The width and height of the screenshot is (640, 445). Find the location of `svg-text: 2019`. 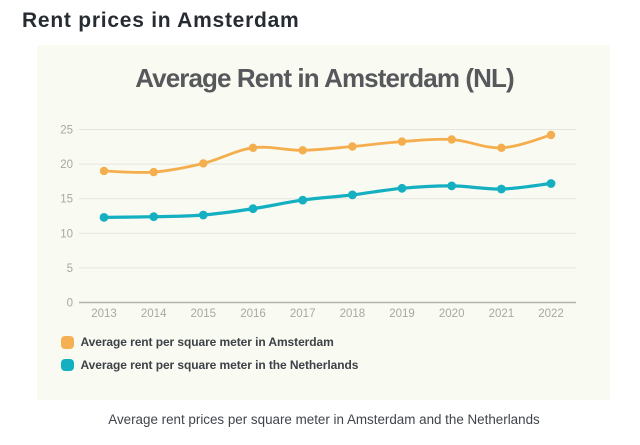

svg-text: 2019 is located at coordinates (402, 314).